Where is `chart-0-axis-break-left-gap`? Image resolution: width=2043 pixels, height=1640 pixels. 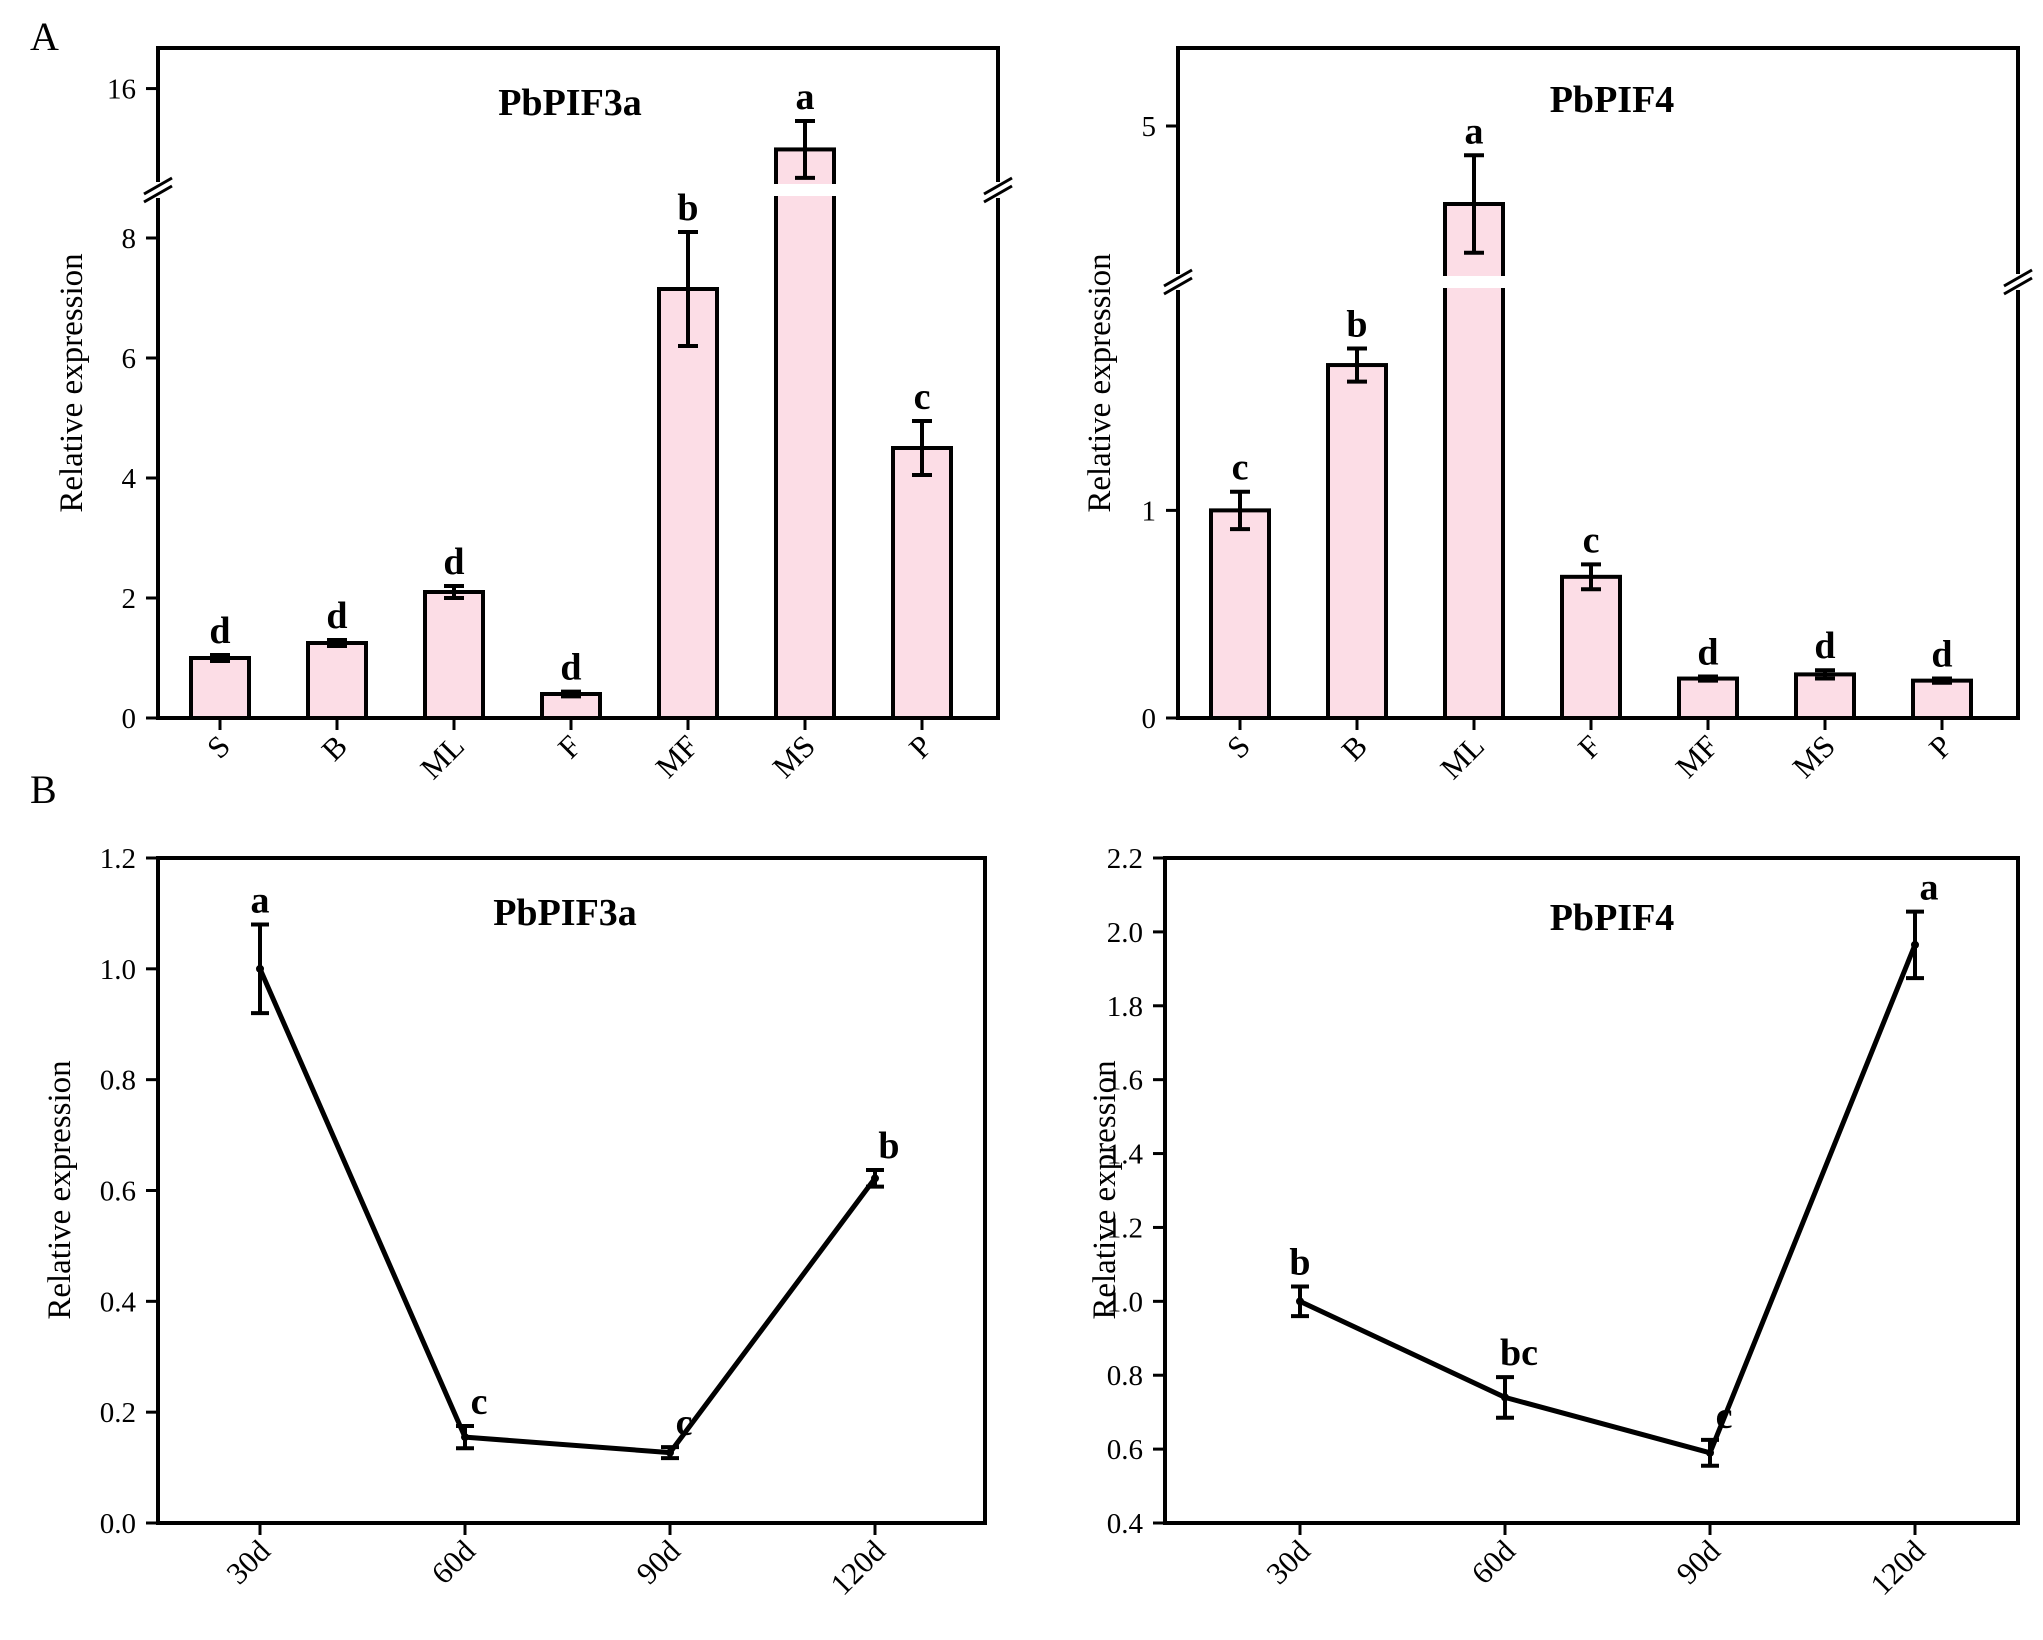 chart-0-axis-break-left-gap is located at coordinates (158, 190).